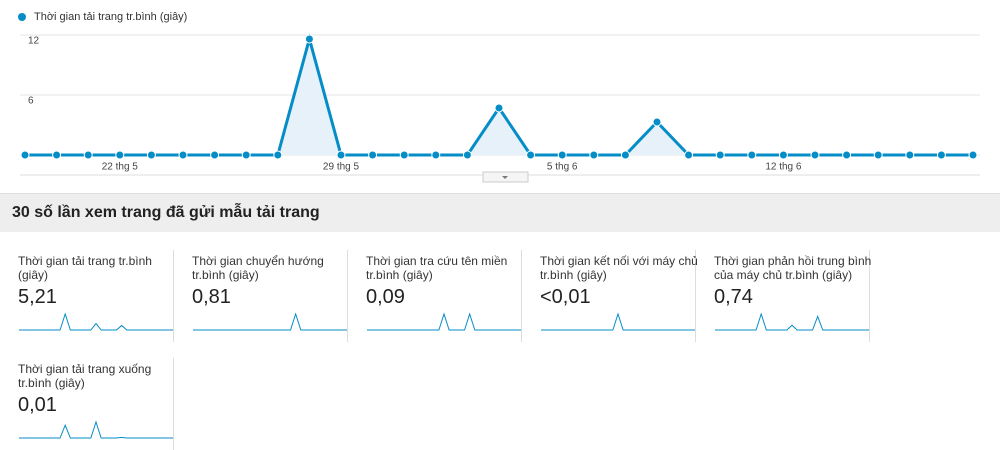 The image size is (1000, 450). What do you see at coordinates (341, 167) in the screenshot?
I see `x-tick-label: 29 thg 5` at bounding box center [341, 167].